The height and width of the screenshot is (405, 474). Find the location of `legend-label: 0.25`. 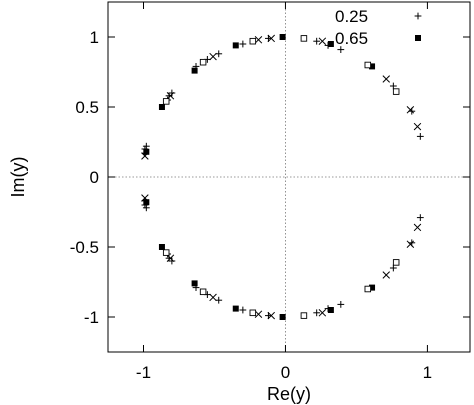

legend-label: 0.25 is located at coordinates (351, 16).